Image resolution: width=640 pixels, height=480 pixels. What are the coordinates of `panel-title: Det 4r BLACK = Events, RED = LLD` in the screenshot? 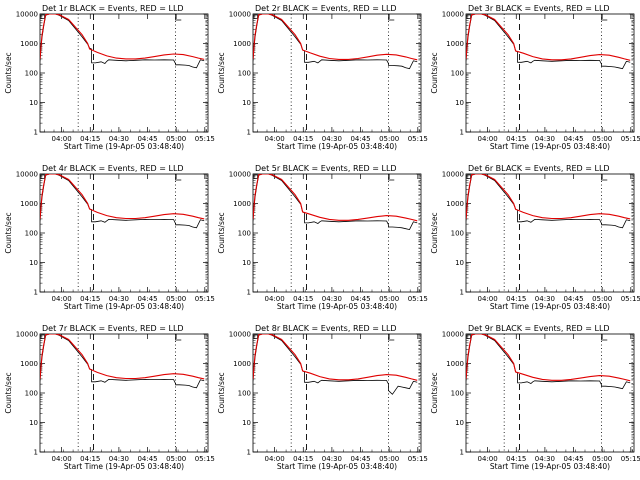 It's located at (113, 168).